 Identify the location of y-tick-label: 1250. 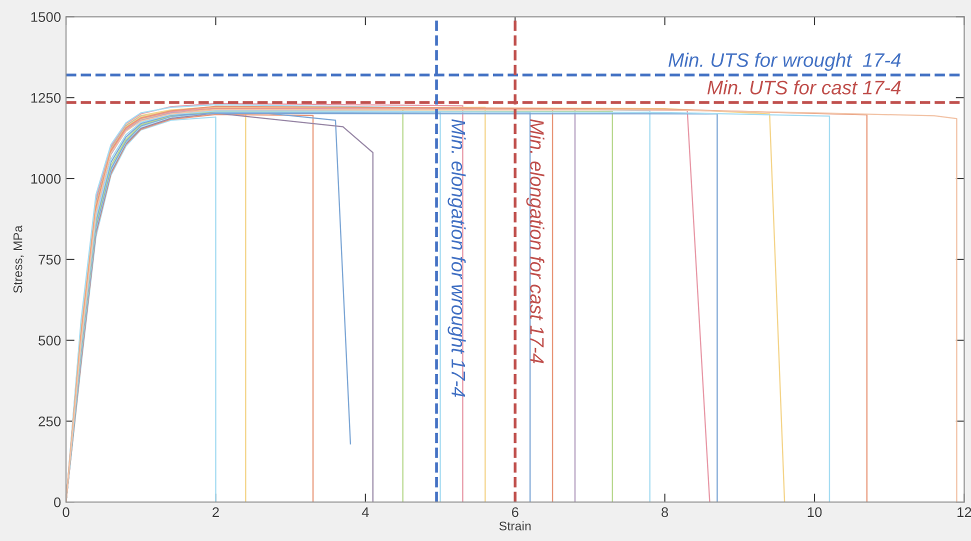
(46, 97).